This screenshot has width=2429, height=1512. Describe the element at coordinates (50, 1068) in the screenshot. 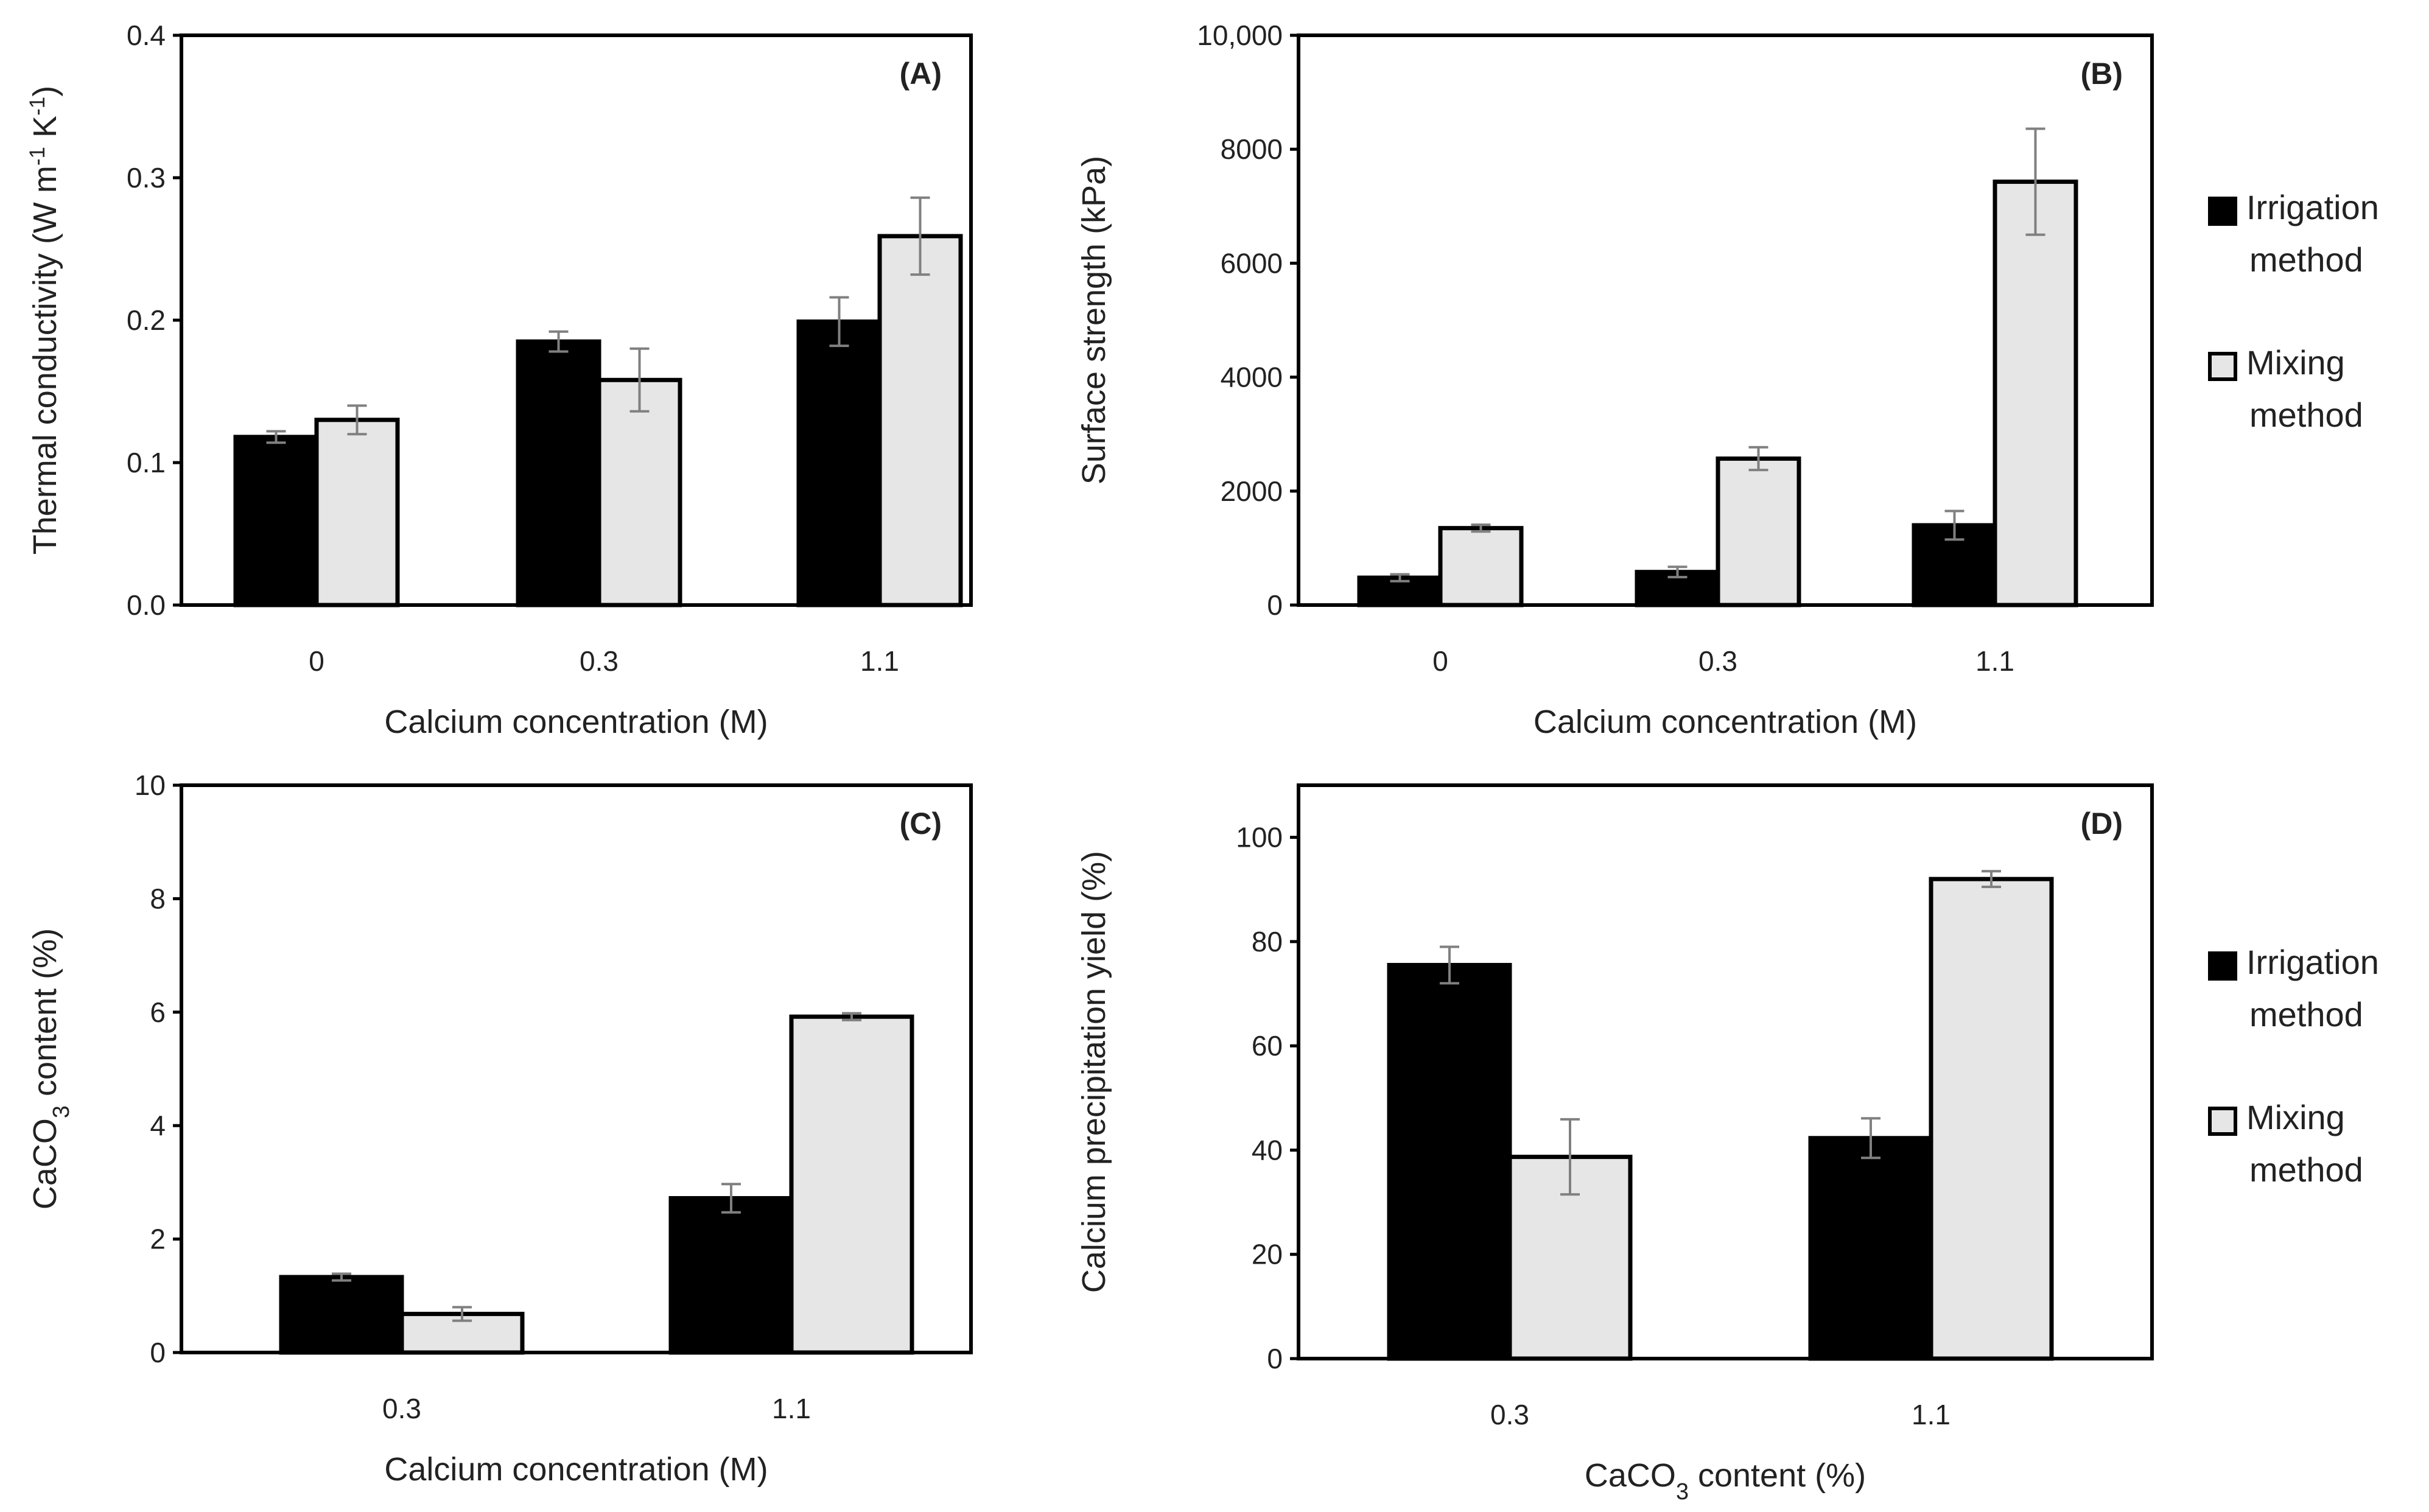

I see `y-axis-label: CaCO3 content (%)` at that location.